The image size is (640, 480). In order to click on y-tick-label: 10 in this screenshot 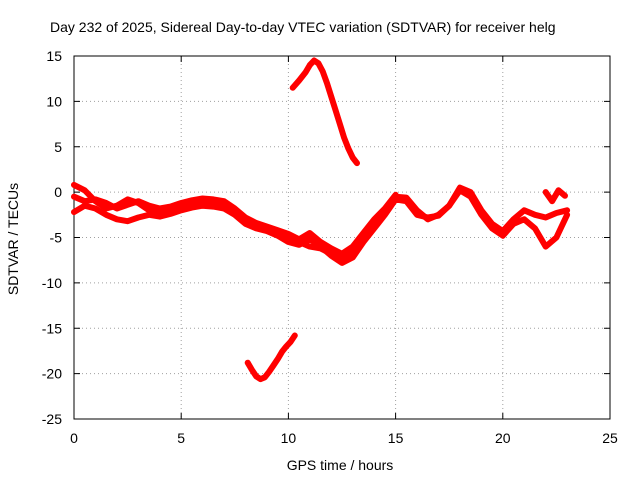, I will do `click(54, 101)`.